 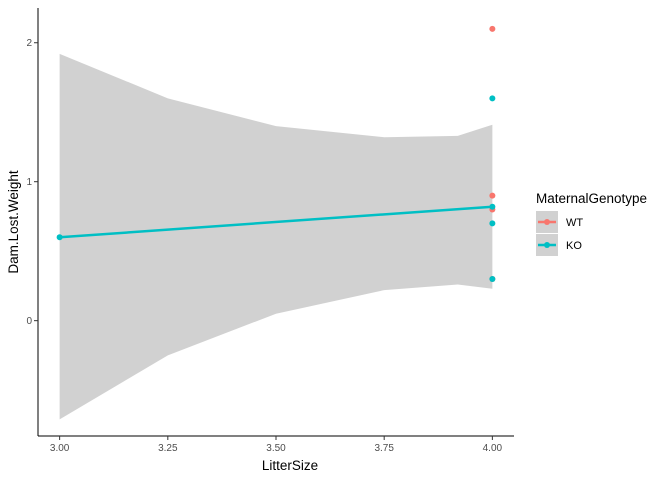 I want to click on legend: MaternalGenotype WT KO, so click(x=591, y=223).